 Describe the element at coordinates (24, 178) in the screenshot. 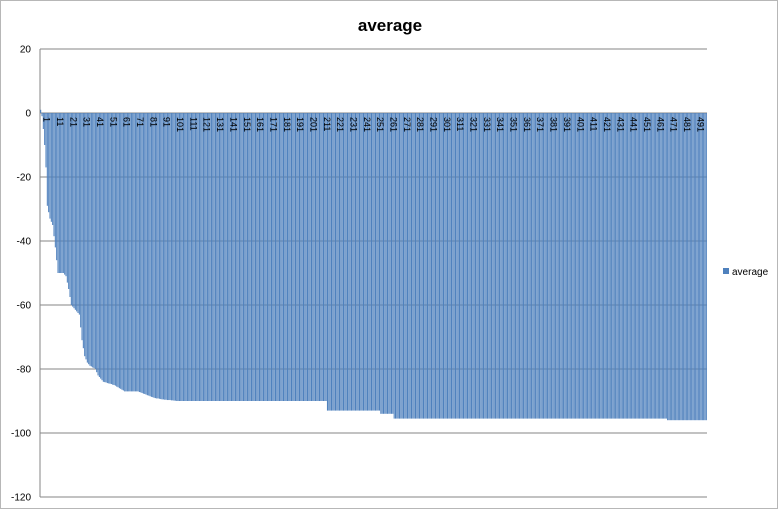

I see `y-tick-label: -20` at that location.